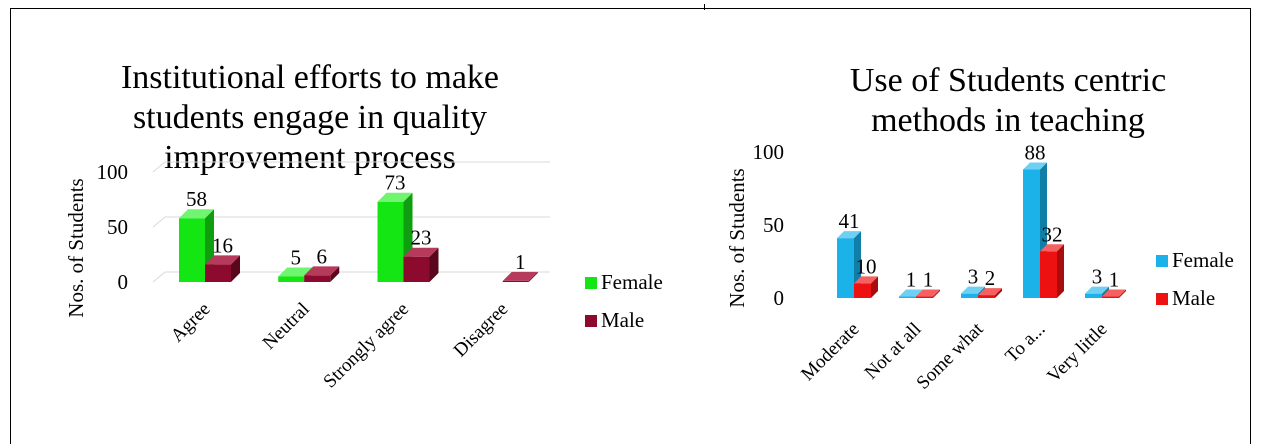 The image size is (1263, 444). Describe the element at coordinates (310, 157) in the screenshot. I see `chart-title-line: improvement process` at that location.